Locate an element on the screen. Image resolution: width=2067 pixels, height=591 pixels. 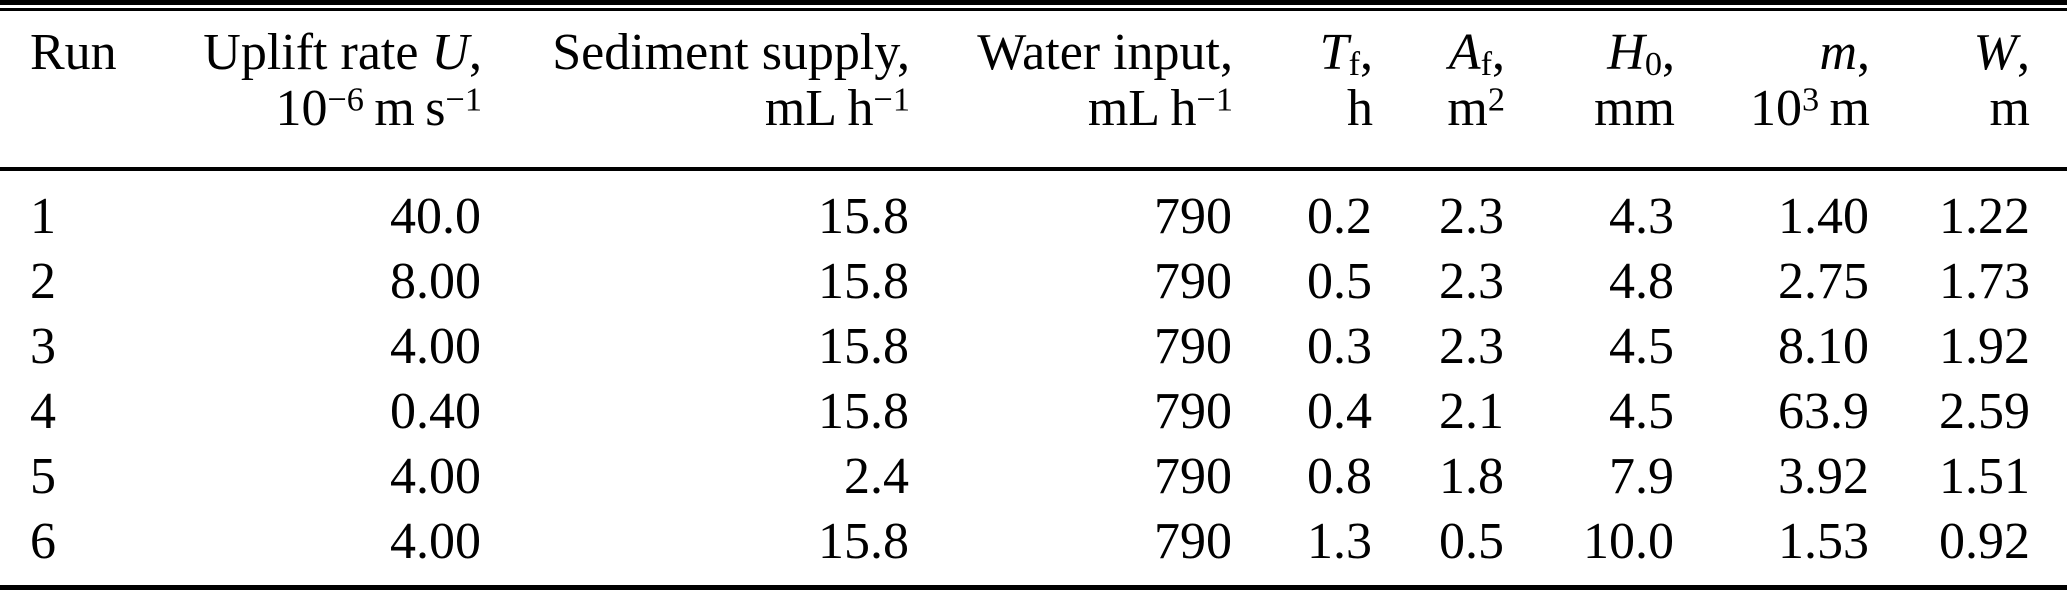
column-header-h-0: H0, mm is located at coordinates (1590, 91).